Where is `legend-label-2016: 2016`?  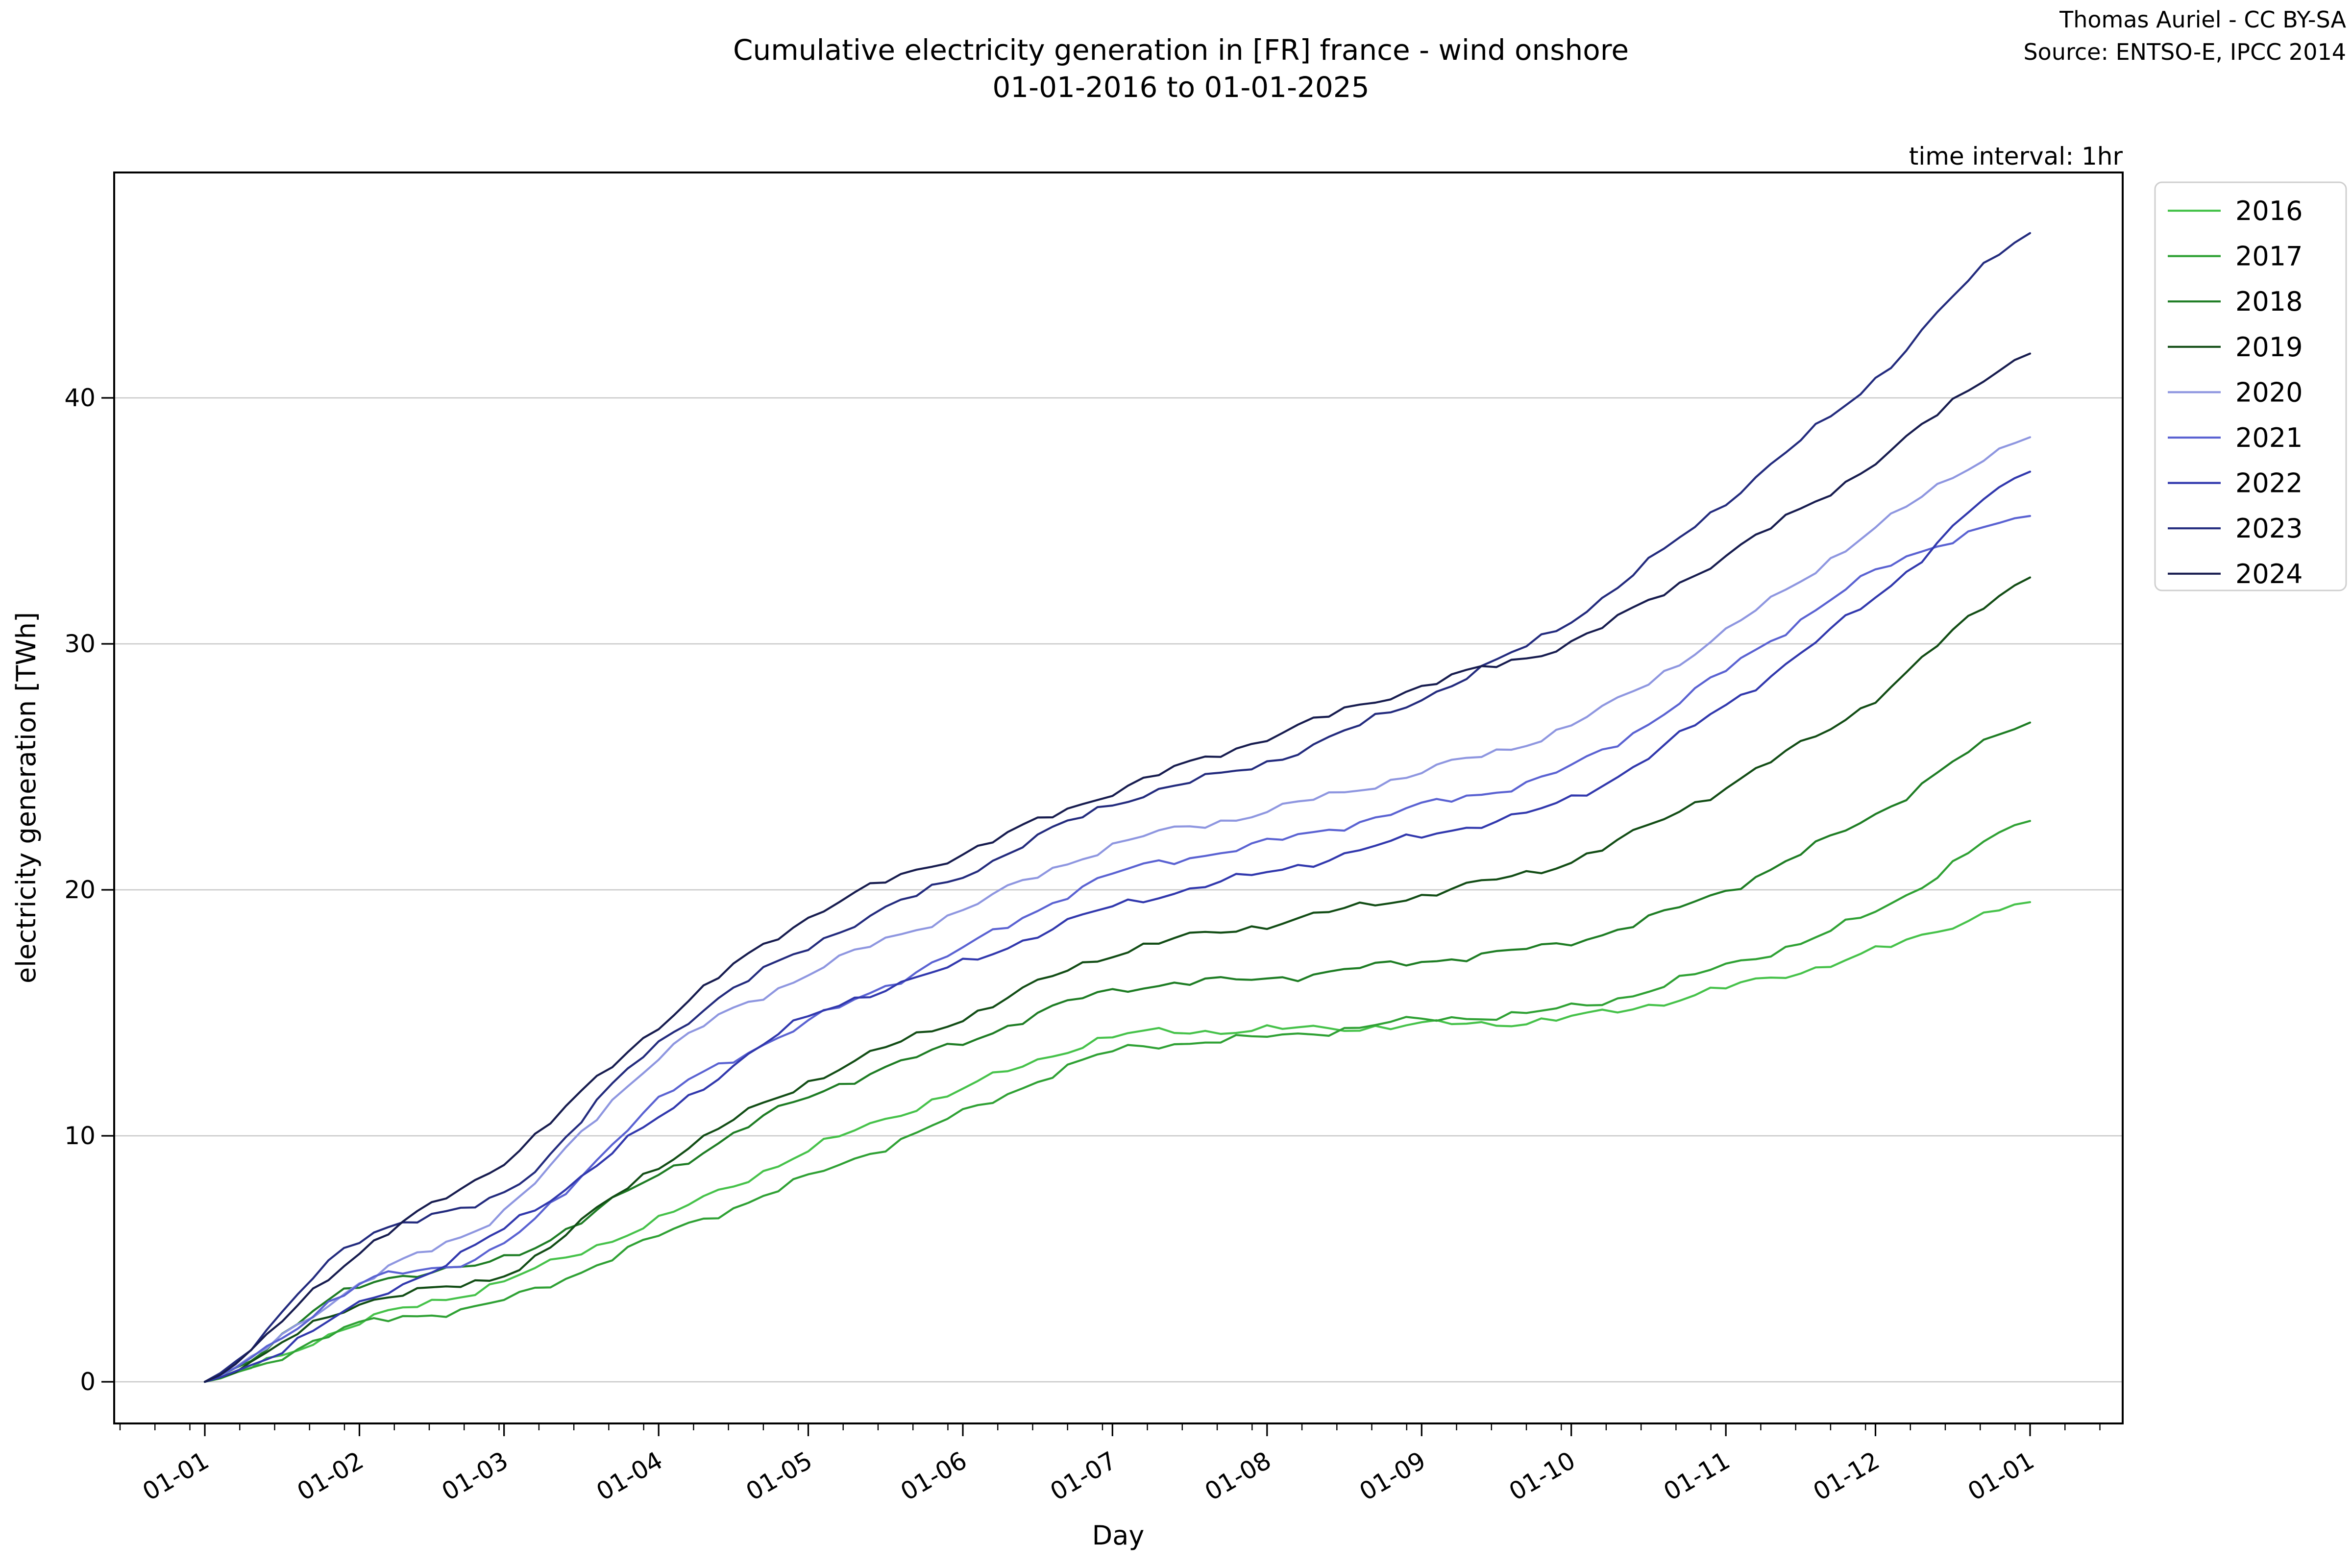 legend-label-2016: 2016 is located at coordinates (2269, 211).